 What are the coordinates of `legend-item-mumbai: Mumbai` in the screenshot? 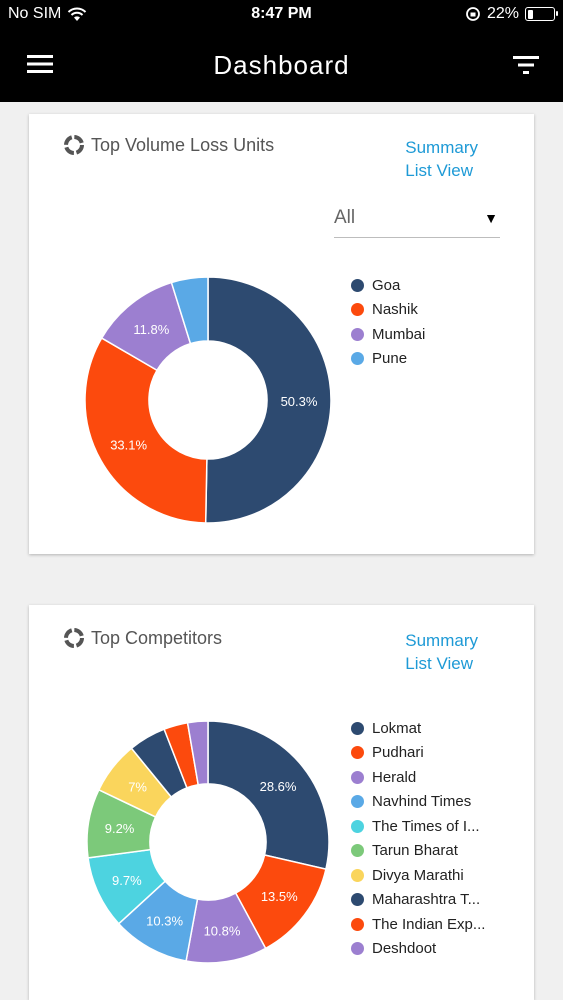 It's located at (388, 334).